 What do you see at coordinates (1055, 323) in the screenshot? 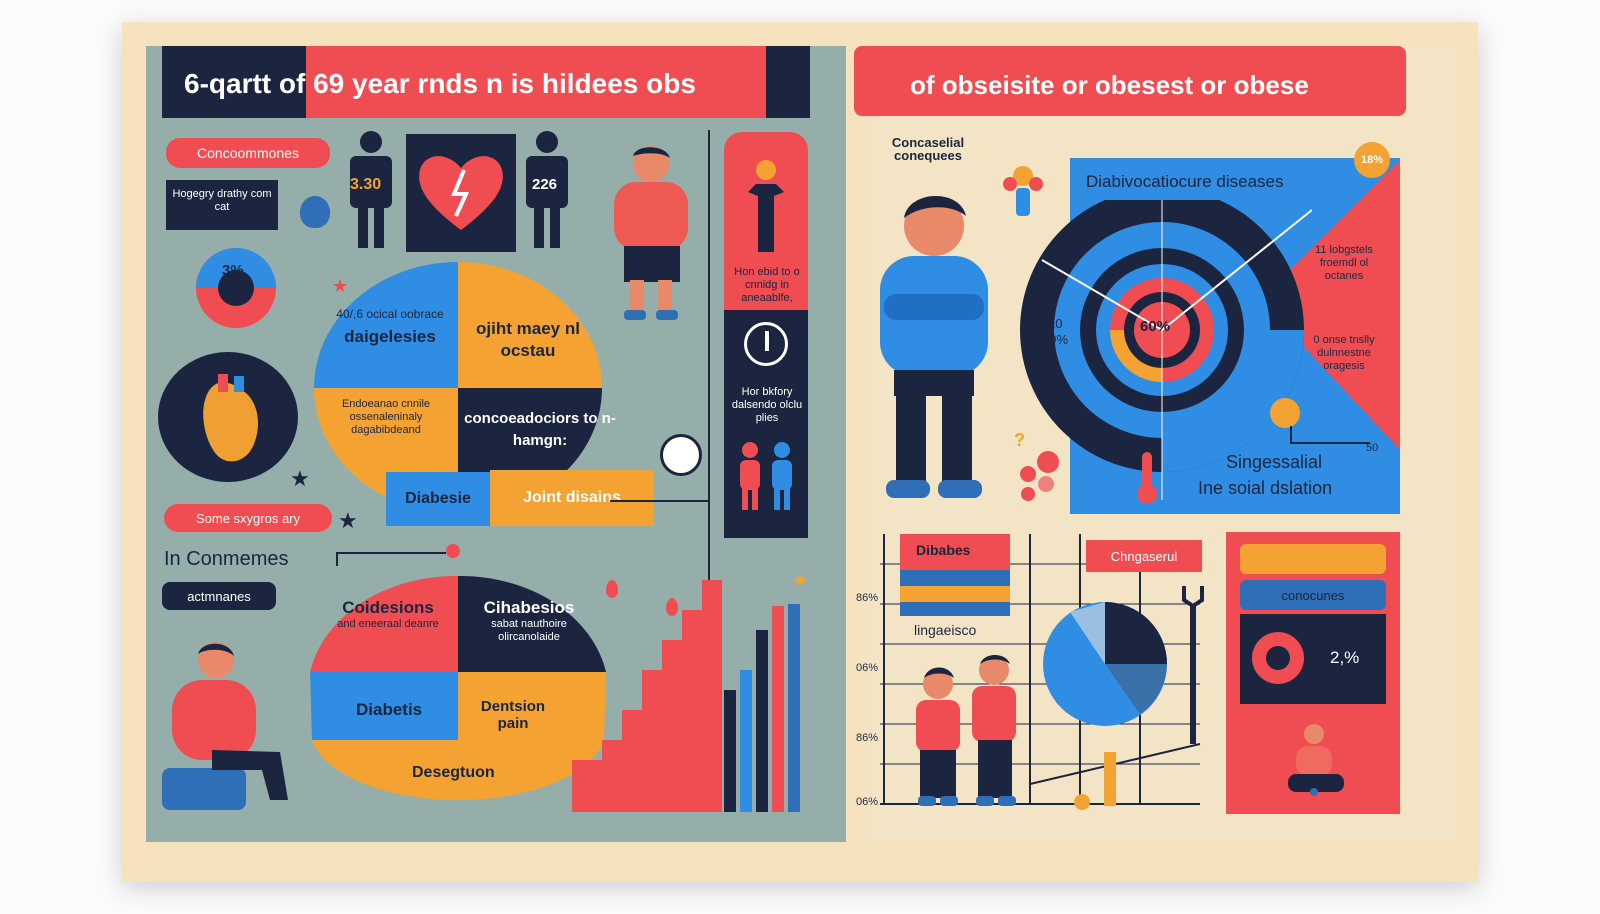
I see `left-pct-top: 10` at bounding box center [1055, 323].